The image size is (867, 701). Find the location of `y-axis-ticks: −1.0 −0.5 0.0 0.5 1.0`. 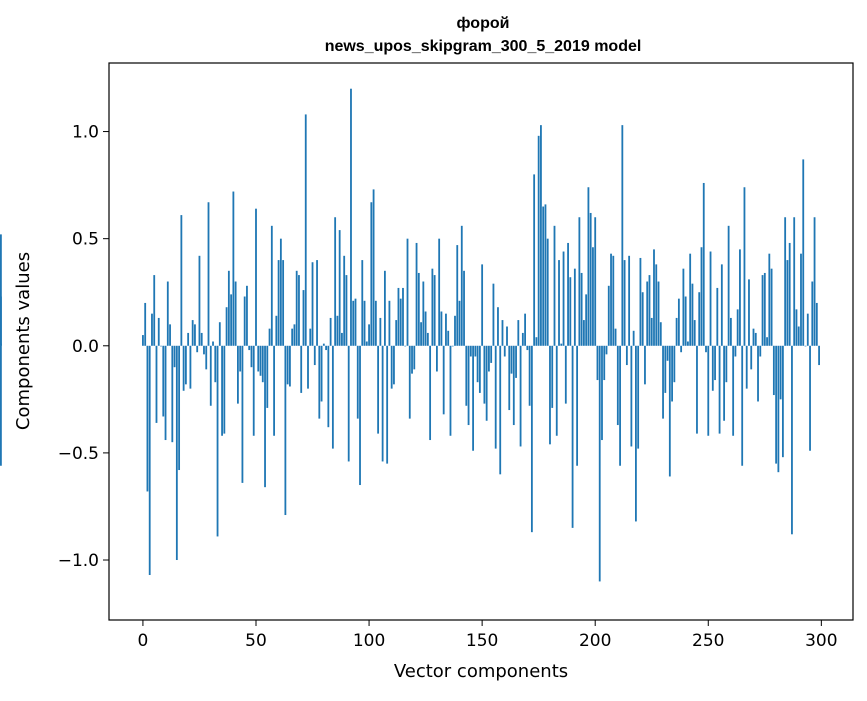

y-axis-ticks: −1.0 −0.5 0.0 0.5 1.0 is located at coordinates (83, 347).